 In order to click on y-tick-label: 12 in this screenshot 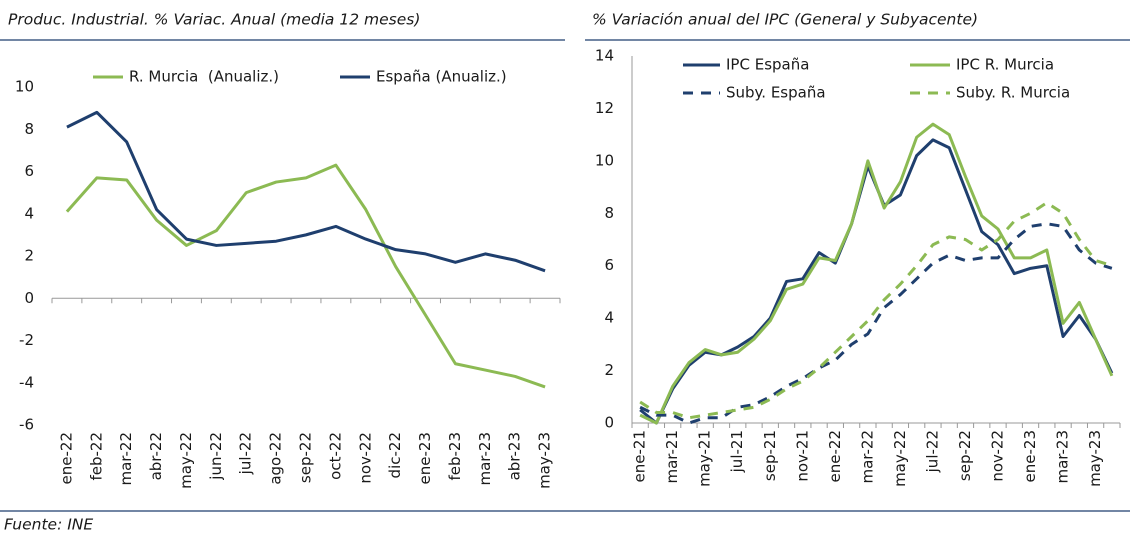, I will do `click(604, 108)`.